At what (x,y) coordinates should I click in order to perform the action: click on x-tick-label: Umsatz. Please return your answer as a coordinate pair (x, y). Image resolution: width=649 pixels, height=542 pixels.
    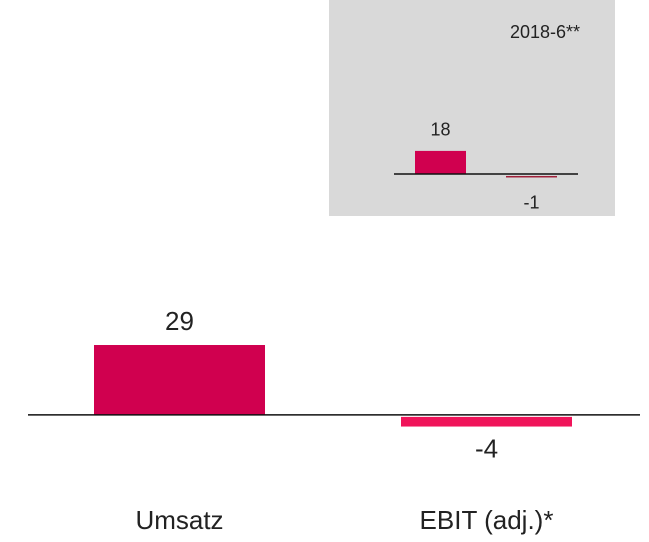
    Looking at the image, I should click on (179, 520).